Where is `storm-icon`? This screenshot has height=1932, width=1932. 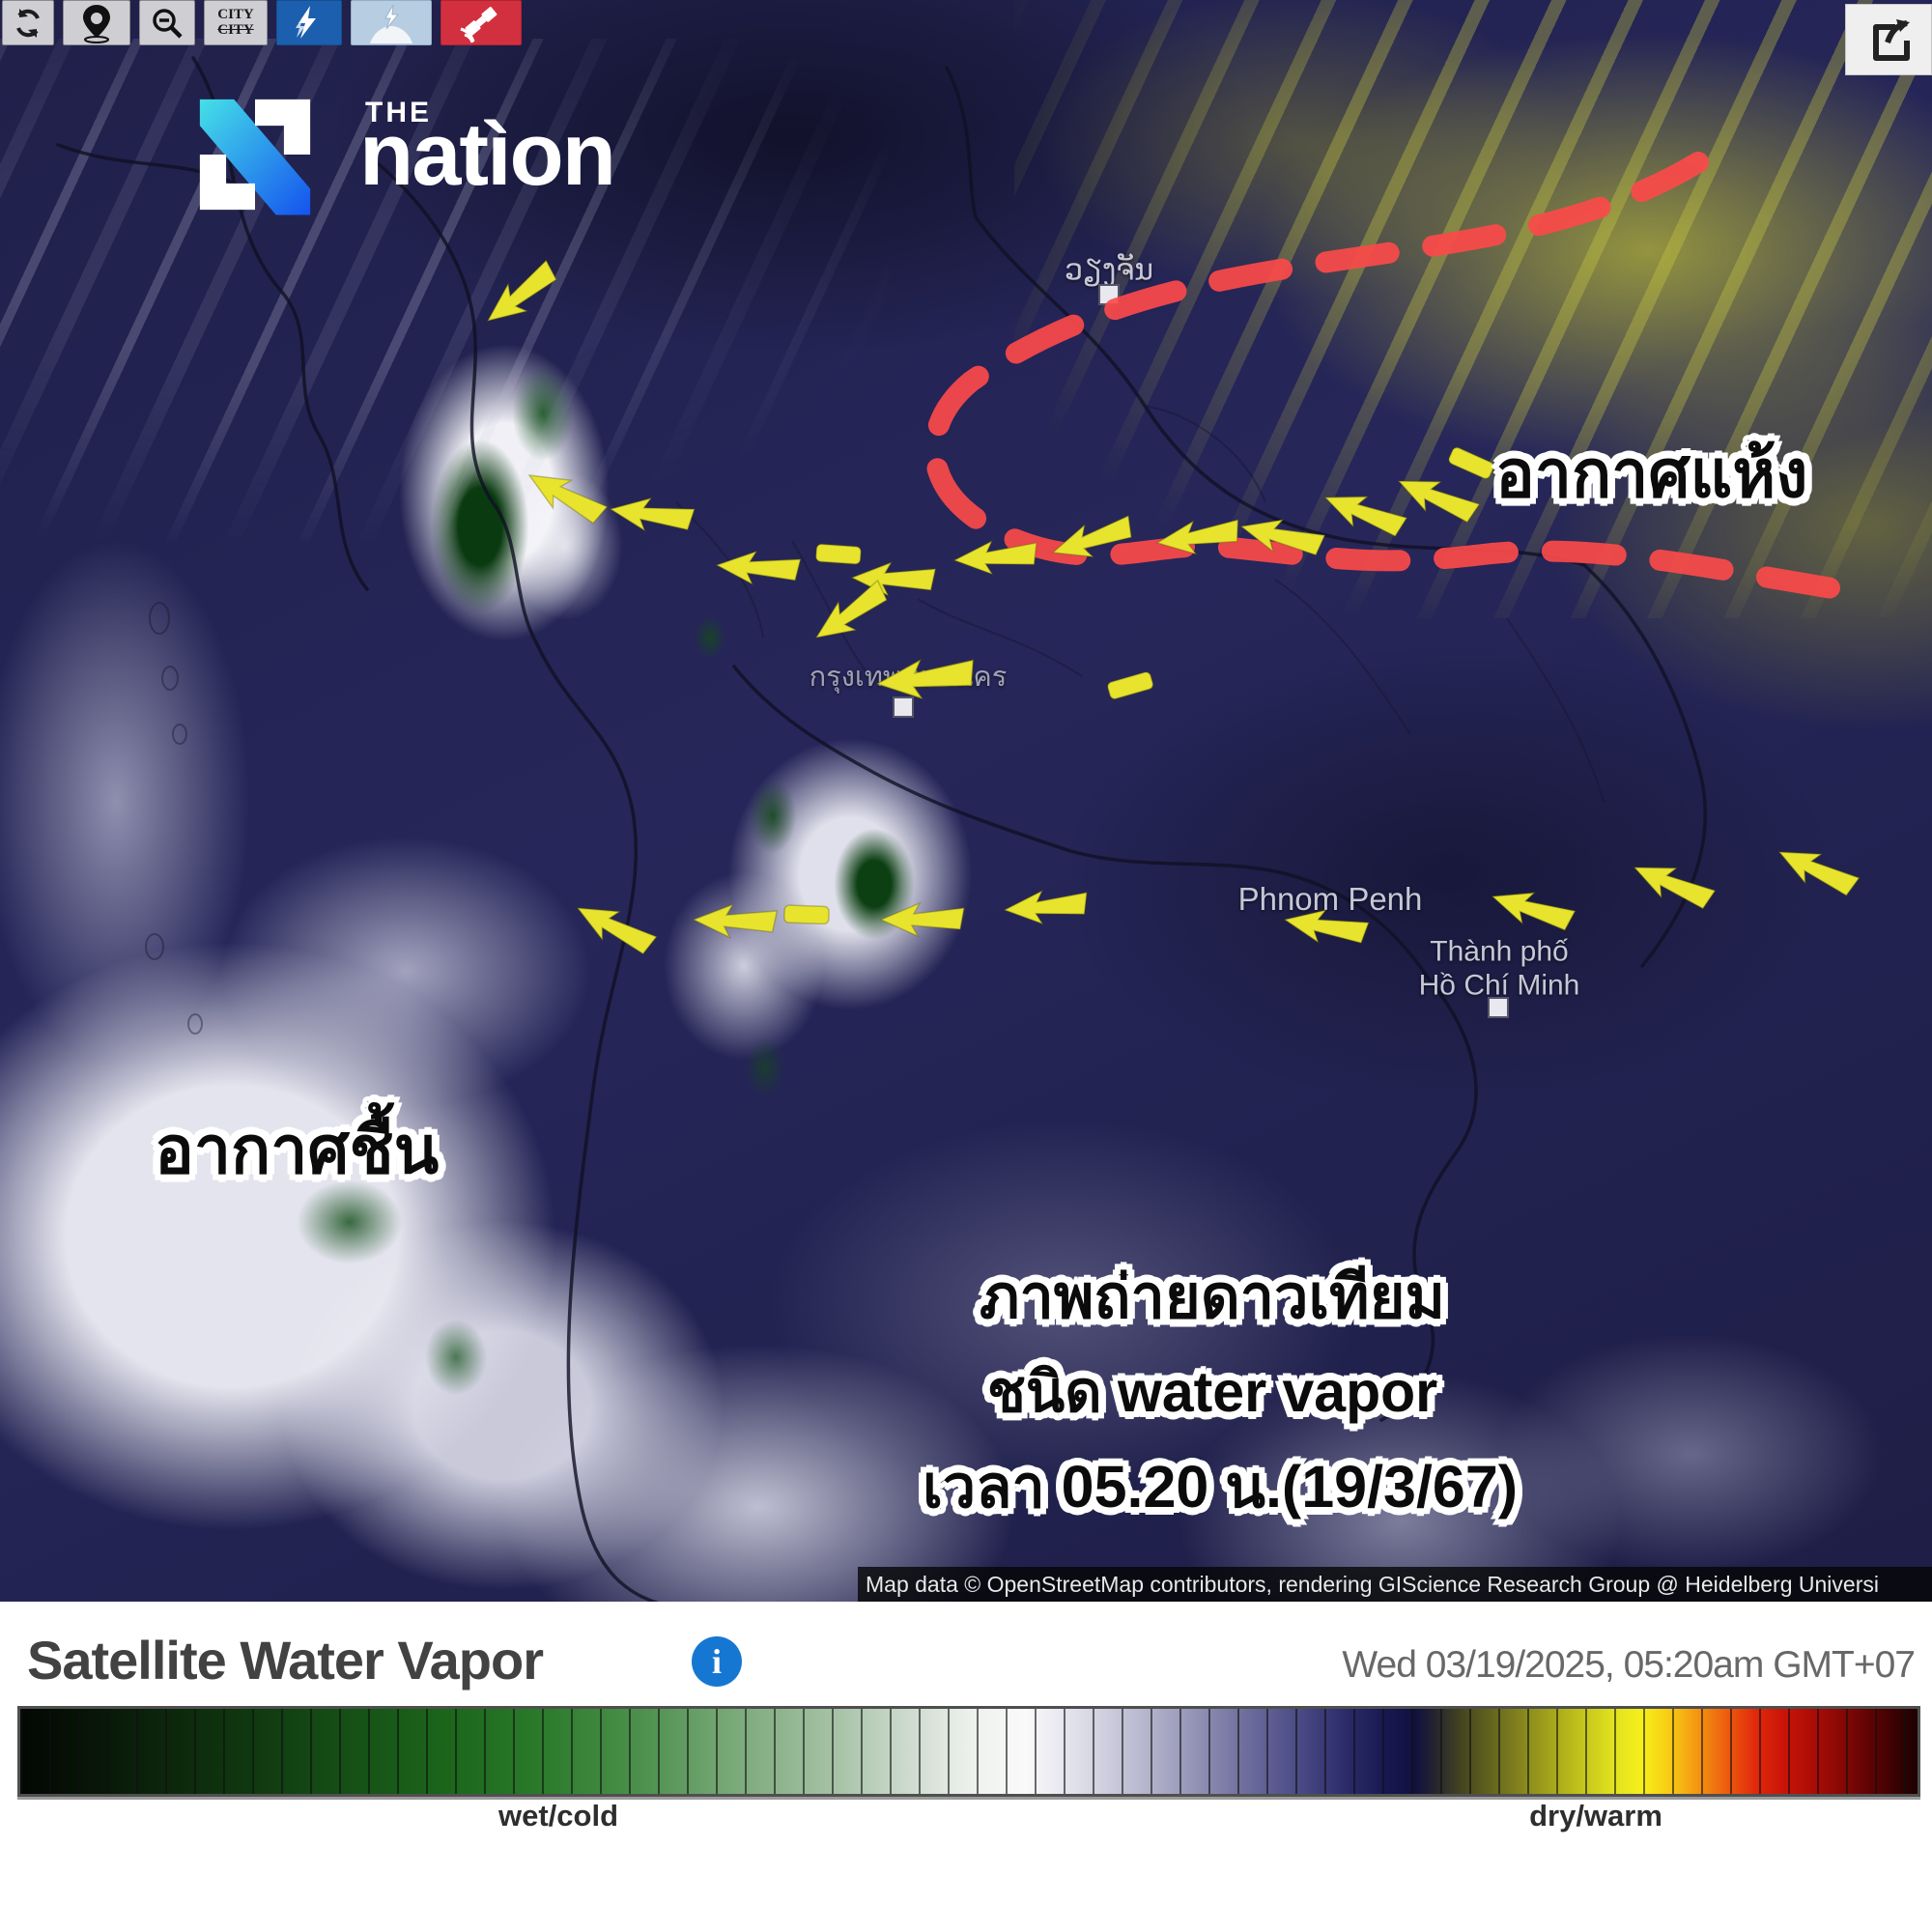
storm-icon is located at coordinates (391, 23).